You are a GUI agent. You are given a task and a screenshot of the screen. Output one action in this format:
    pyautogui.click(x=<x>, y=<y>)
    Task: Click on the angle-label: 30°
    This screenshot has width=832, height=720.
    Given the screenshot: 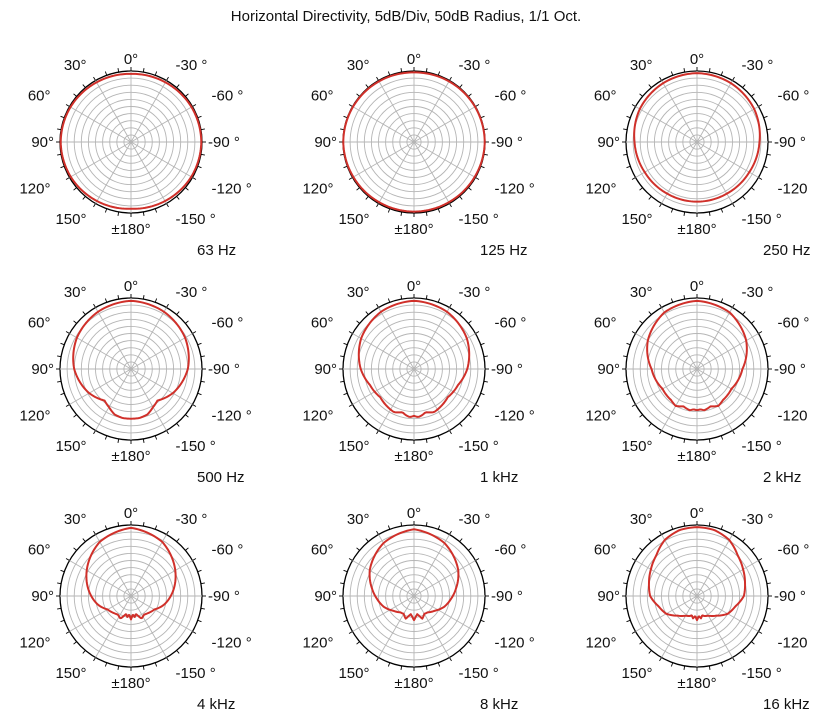 What is the action you would take?
    pyautogui.click(x=75, y=292)
    